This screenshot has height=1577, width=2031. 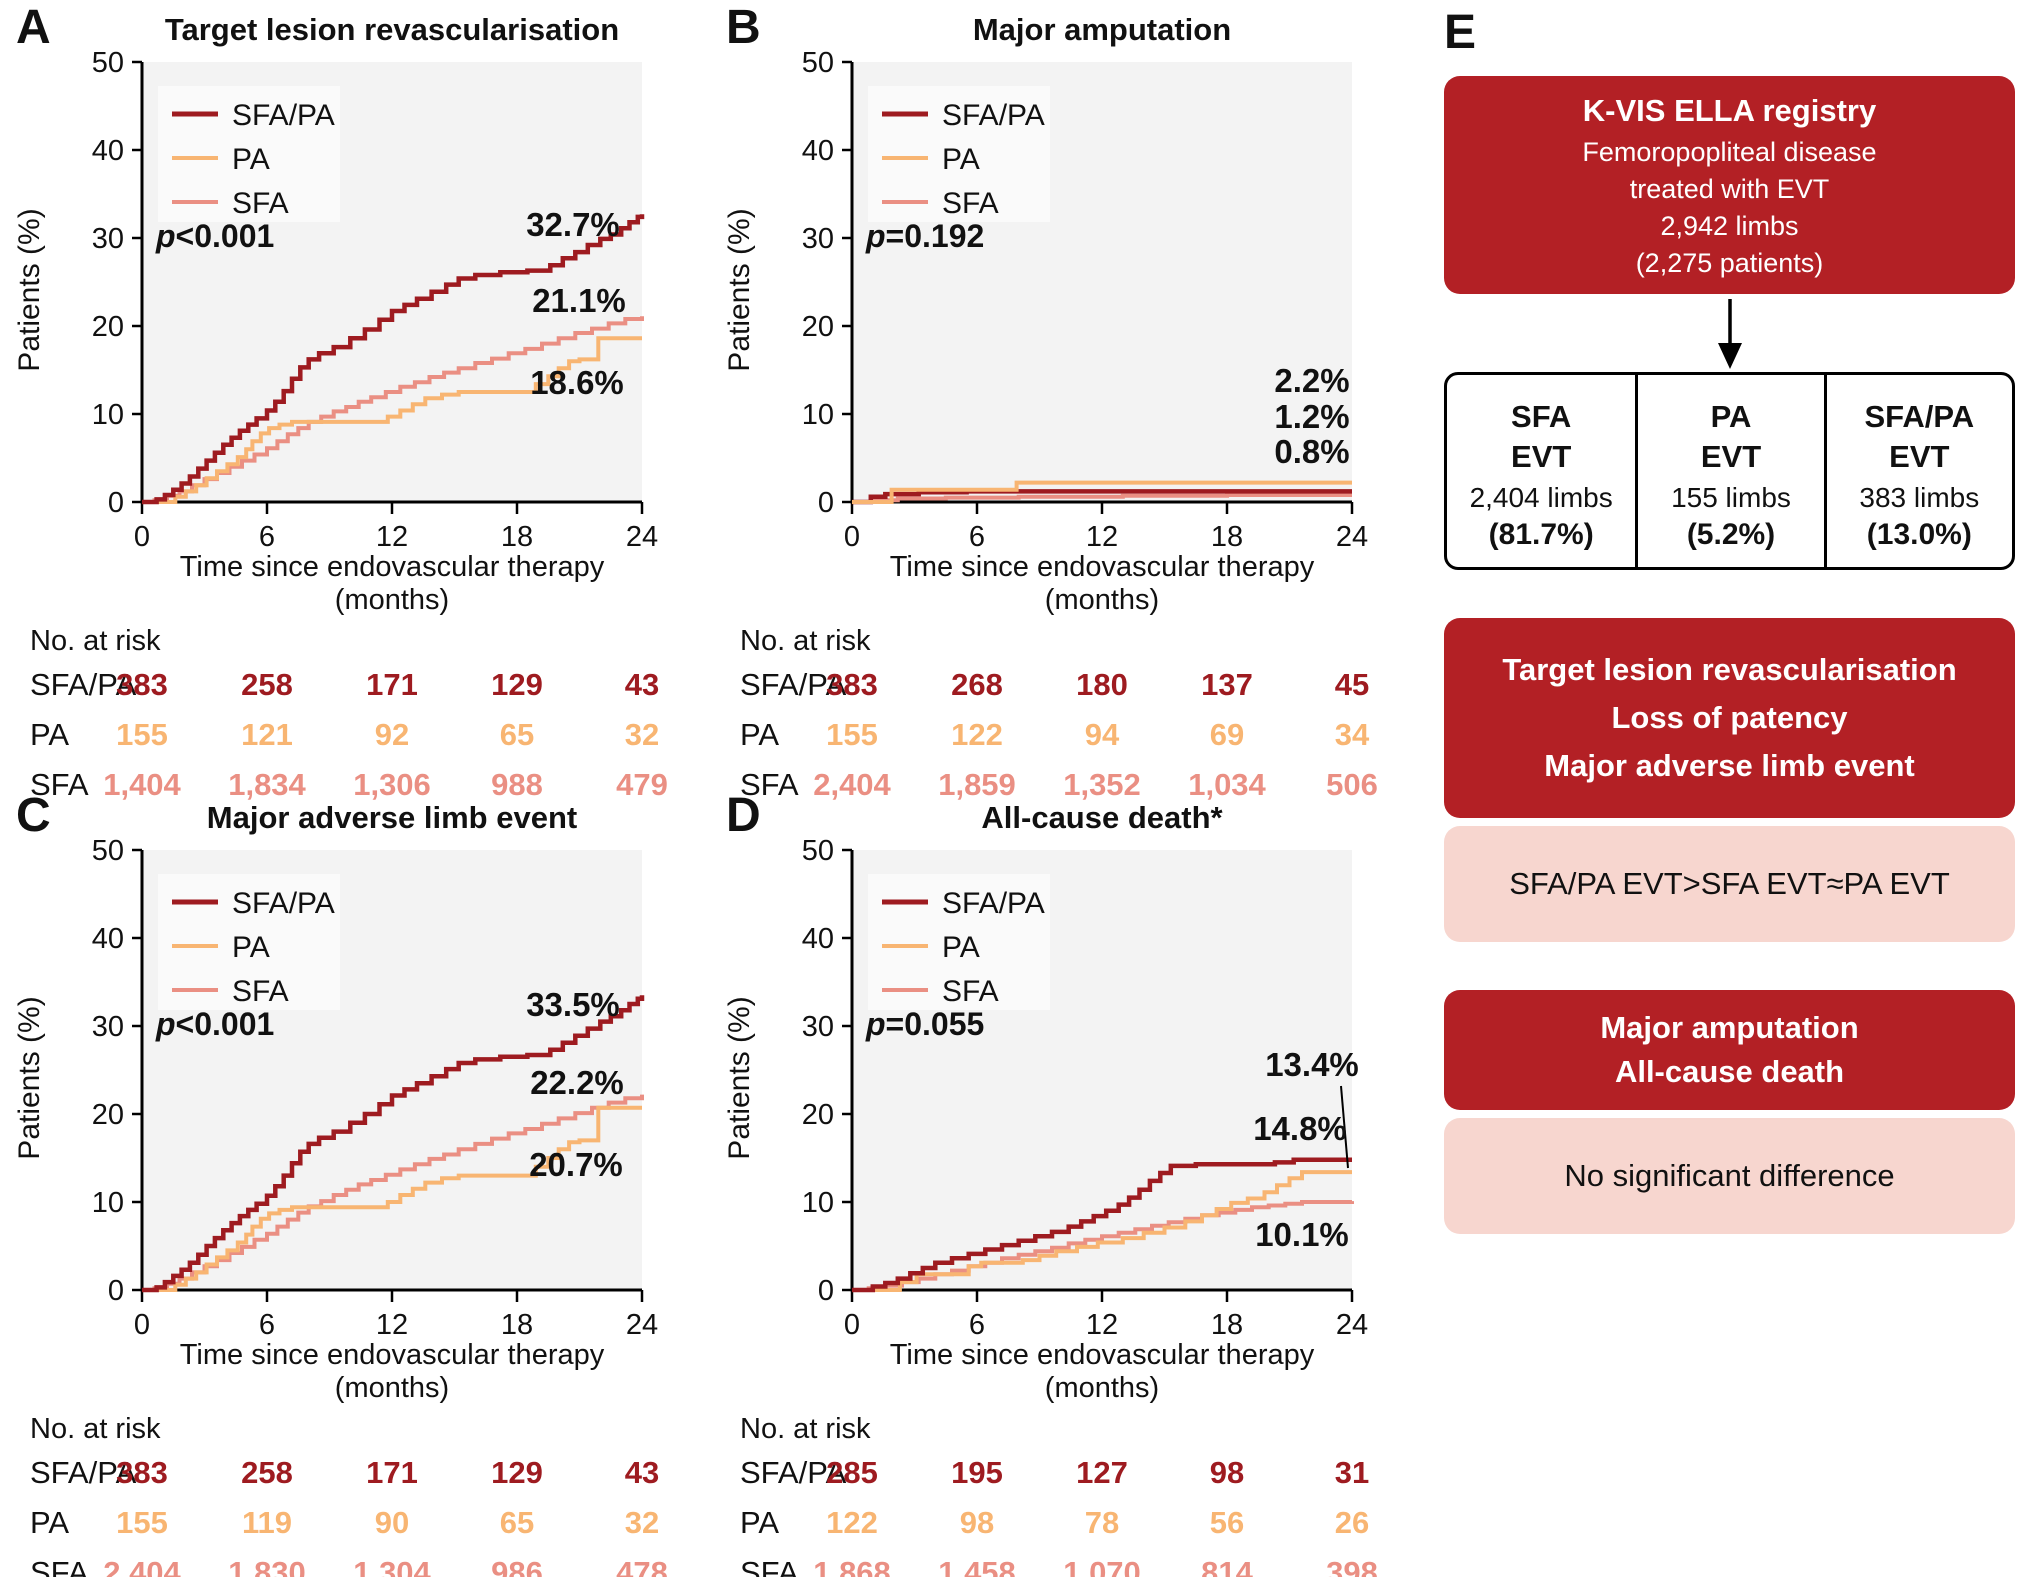 I want to click on risk-row-name: PA, so click(x=760, y=734).